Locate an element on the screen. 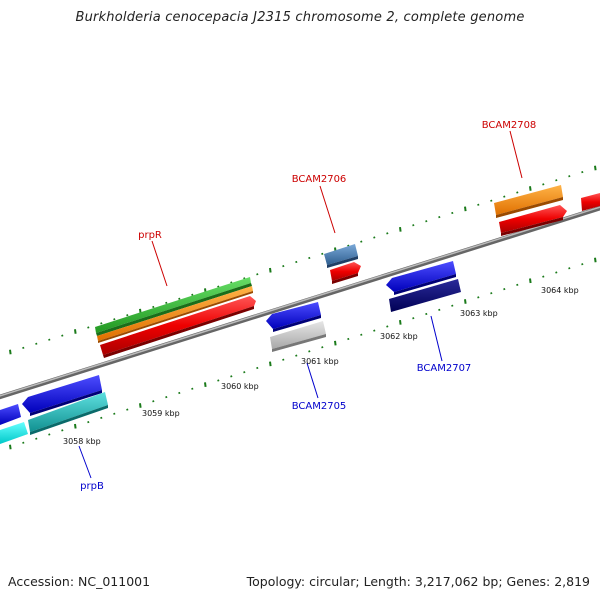 Image resolution: width=600 pixels, height=600 pixels. scale-label: 3063 kbp is located at coordinates (479, 313).